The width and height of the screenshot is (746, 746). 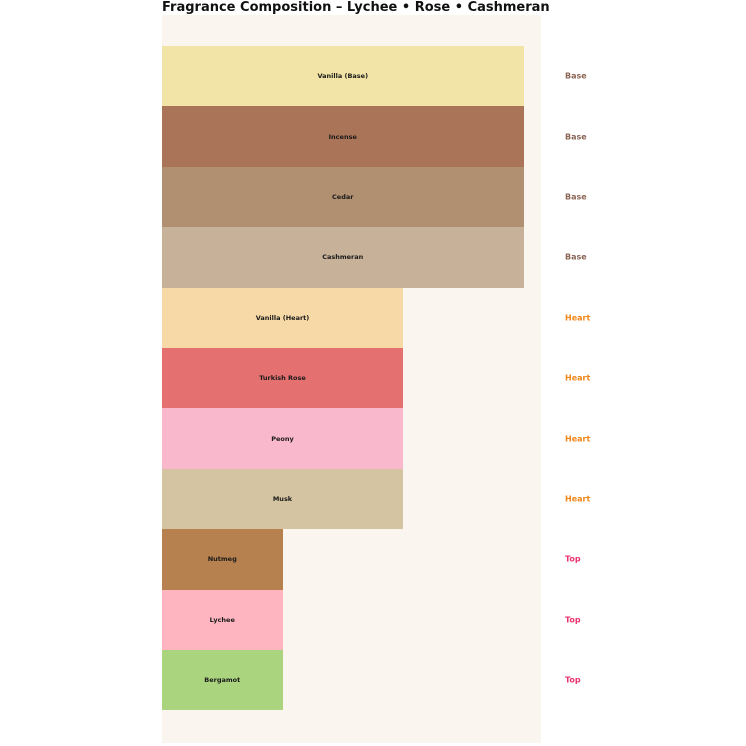 I want to click on bar-label: Vanilla (Base), so click(x=343, y=76).